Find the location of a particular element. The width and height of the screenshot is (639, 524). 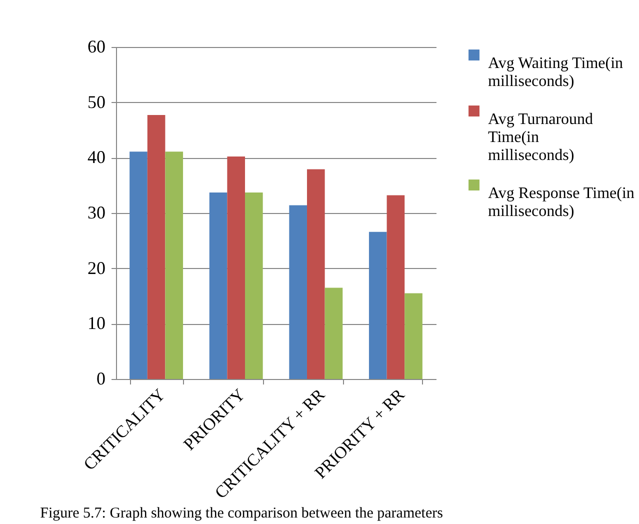

y-tick-label: 60 is located at coordinates (97, 46).